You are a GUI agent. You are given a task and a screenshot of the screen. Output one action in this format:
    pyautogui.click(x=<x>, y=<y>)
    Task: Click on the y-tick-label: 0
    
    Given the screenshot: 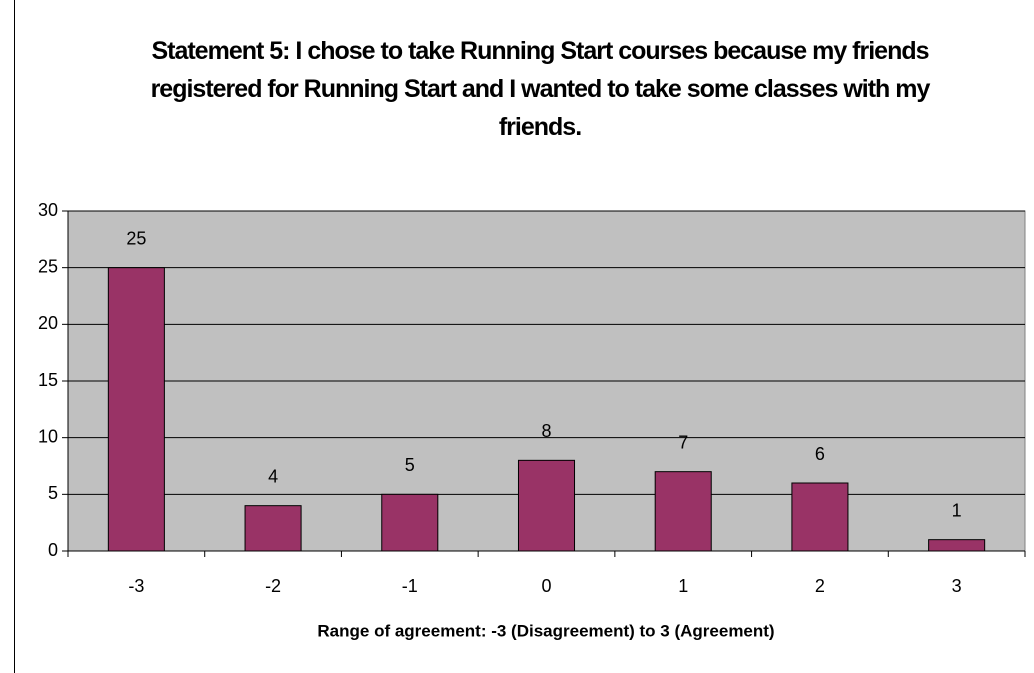 What is the action you would take?
    pyautogui.click(x=53, y=550)
    